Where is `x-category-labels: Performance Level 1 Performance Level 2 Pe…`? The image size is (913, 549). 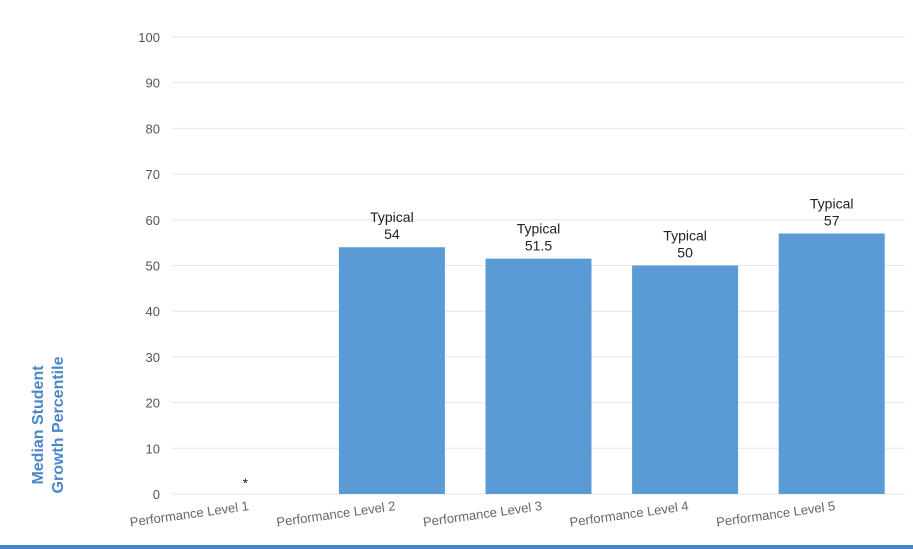
x-category-labels: Performance Level 1 Performance Level 2 Pe… is located at coordinates (482, 514).